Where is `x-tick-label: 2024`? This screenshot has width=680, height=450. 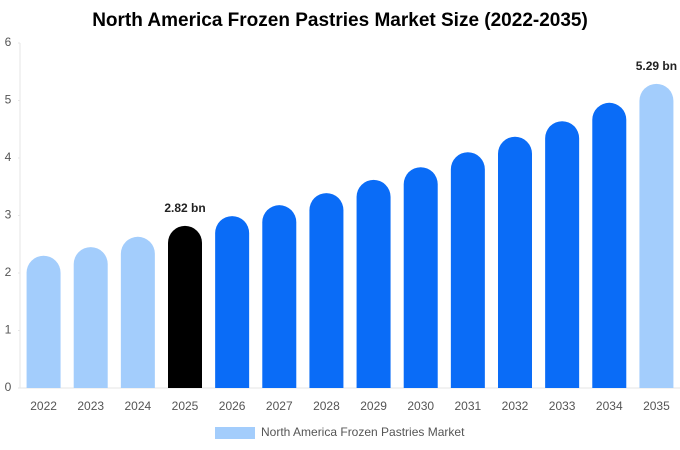
x-tick-label: 2024 is located at coordinates (138, 406).